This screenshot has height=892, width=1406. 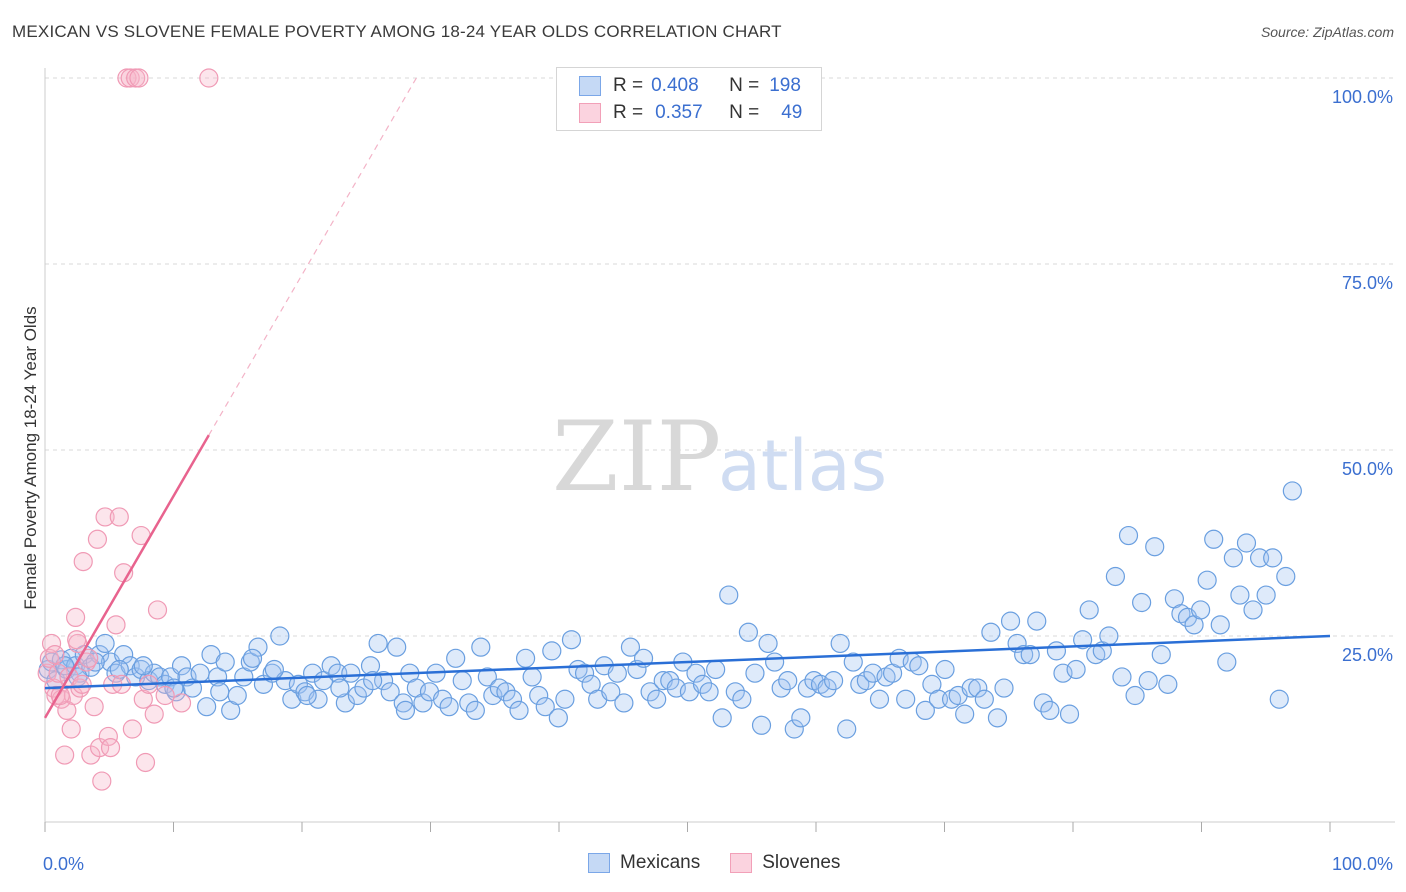 I want to click on series-legend: Mexicans Slovenes, so click(x=729, y=863).